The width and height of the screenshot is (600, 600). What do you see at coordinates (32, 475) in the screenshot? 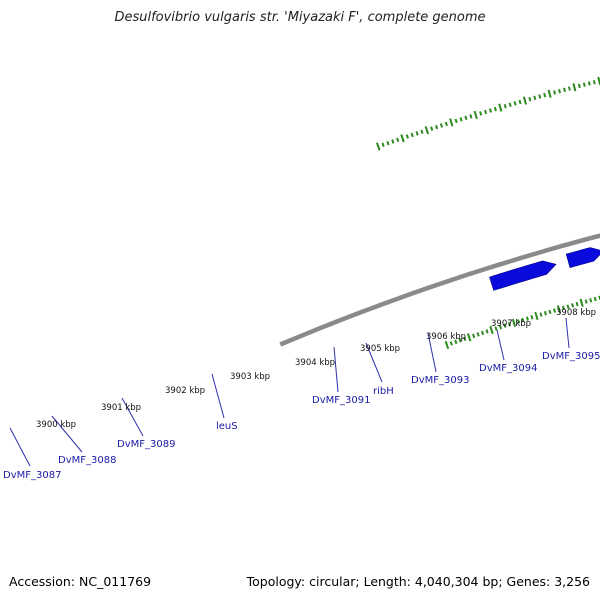
I see `gene-label: DvMF_3087` at bounding box center [32, 475].